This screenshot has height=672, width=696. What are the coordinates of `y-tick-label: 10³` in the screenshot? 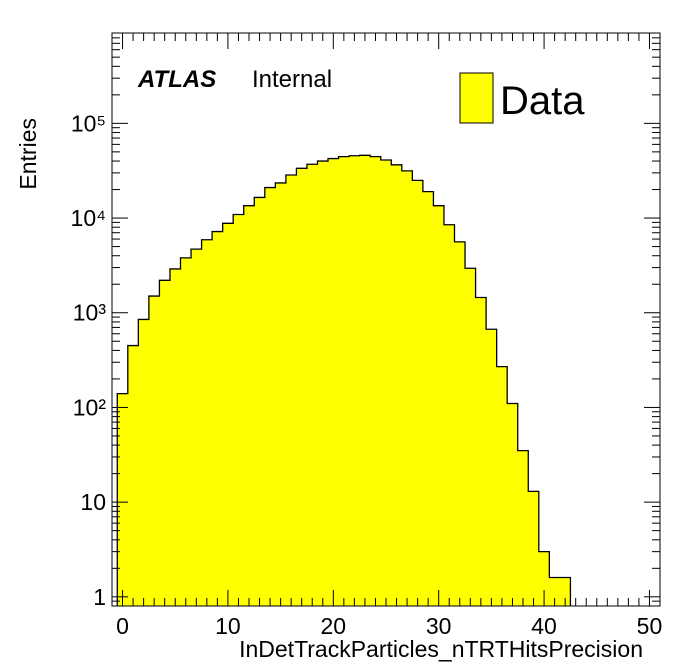 It's located at (90, 313).